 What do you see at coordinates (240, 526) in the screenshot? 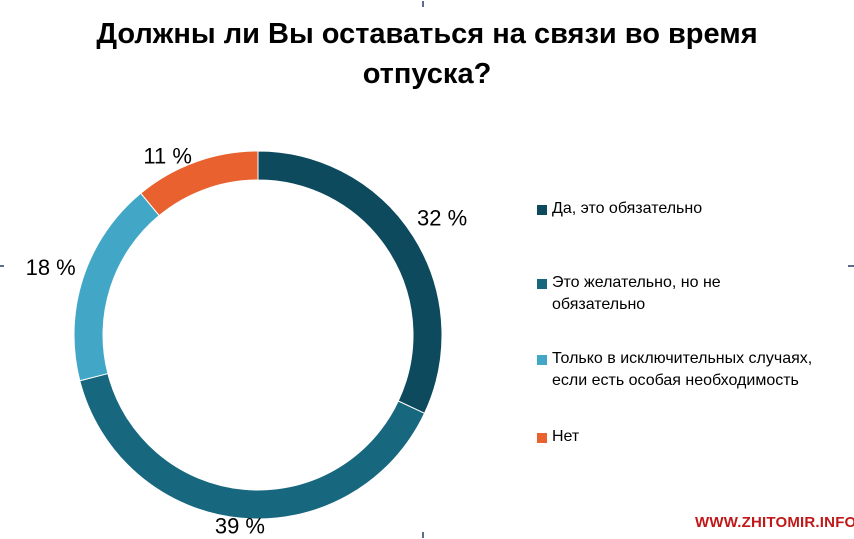
I see `slice-value-label-2: 39 %` at bounding box center [240, 526].